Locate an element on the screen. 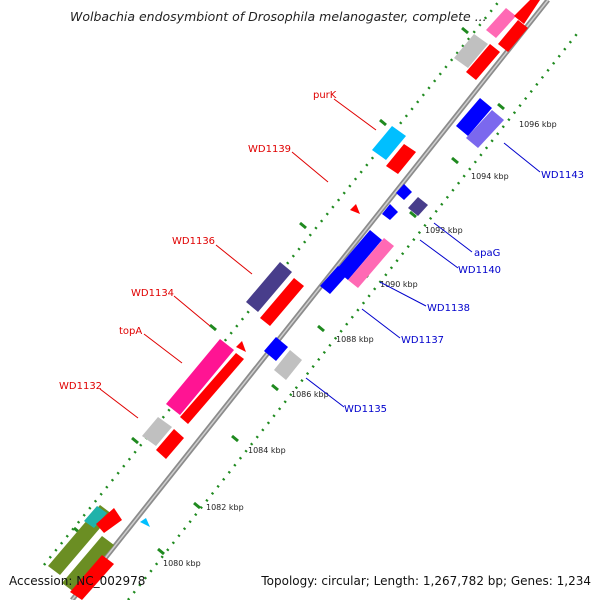 This screenshot has width=600, height=600. tick-label: 1094 kbp is located at coordinates (490, 176).